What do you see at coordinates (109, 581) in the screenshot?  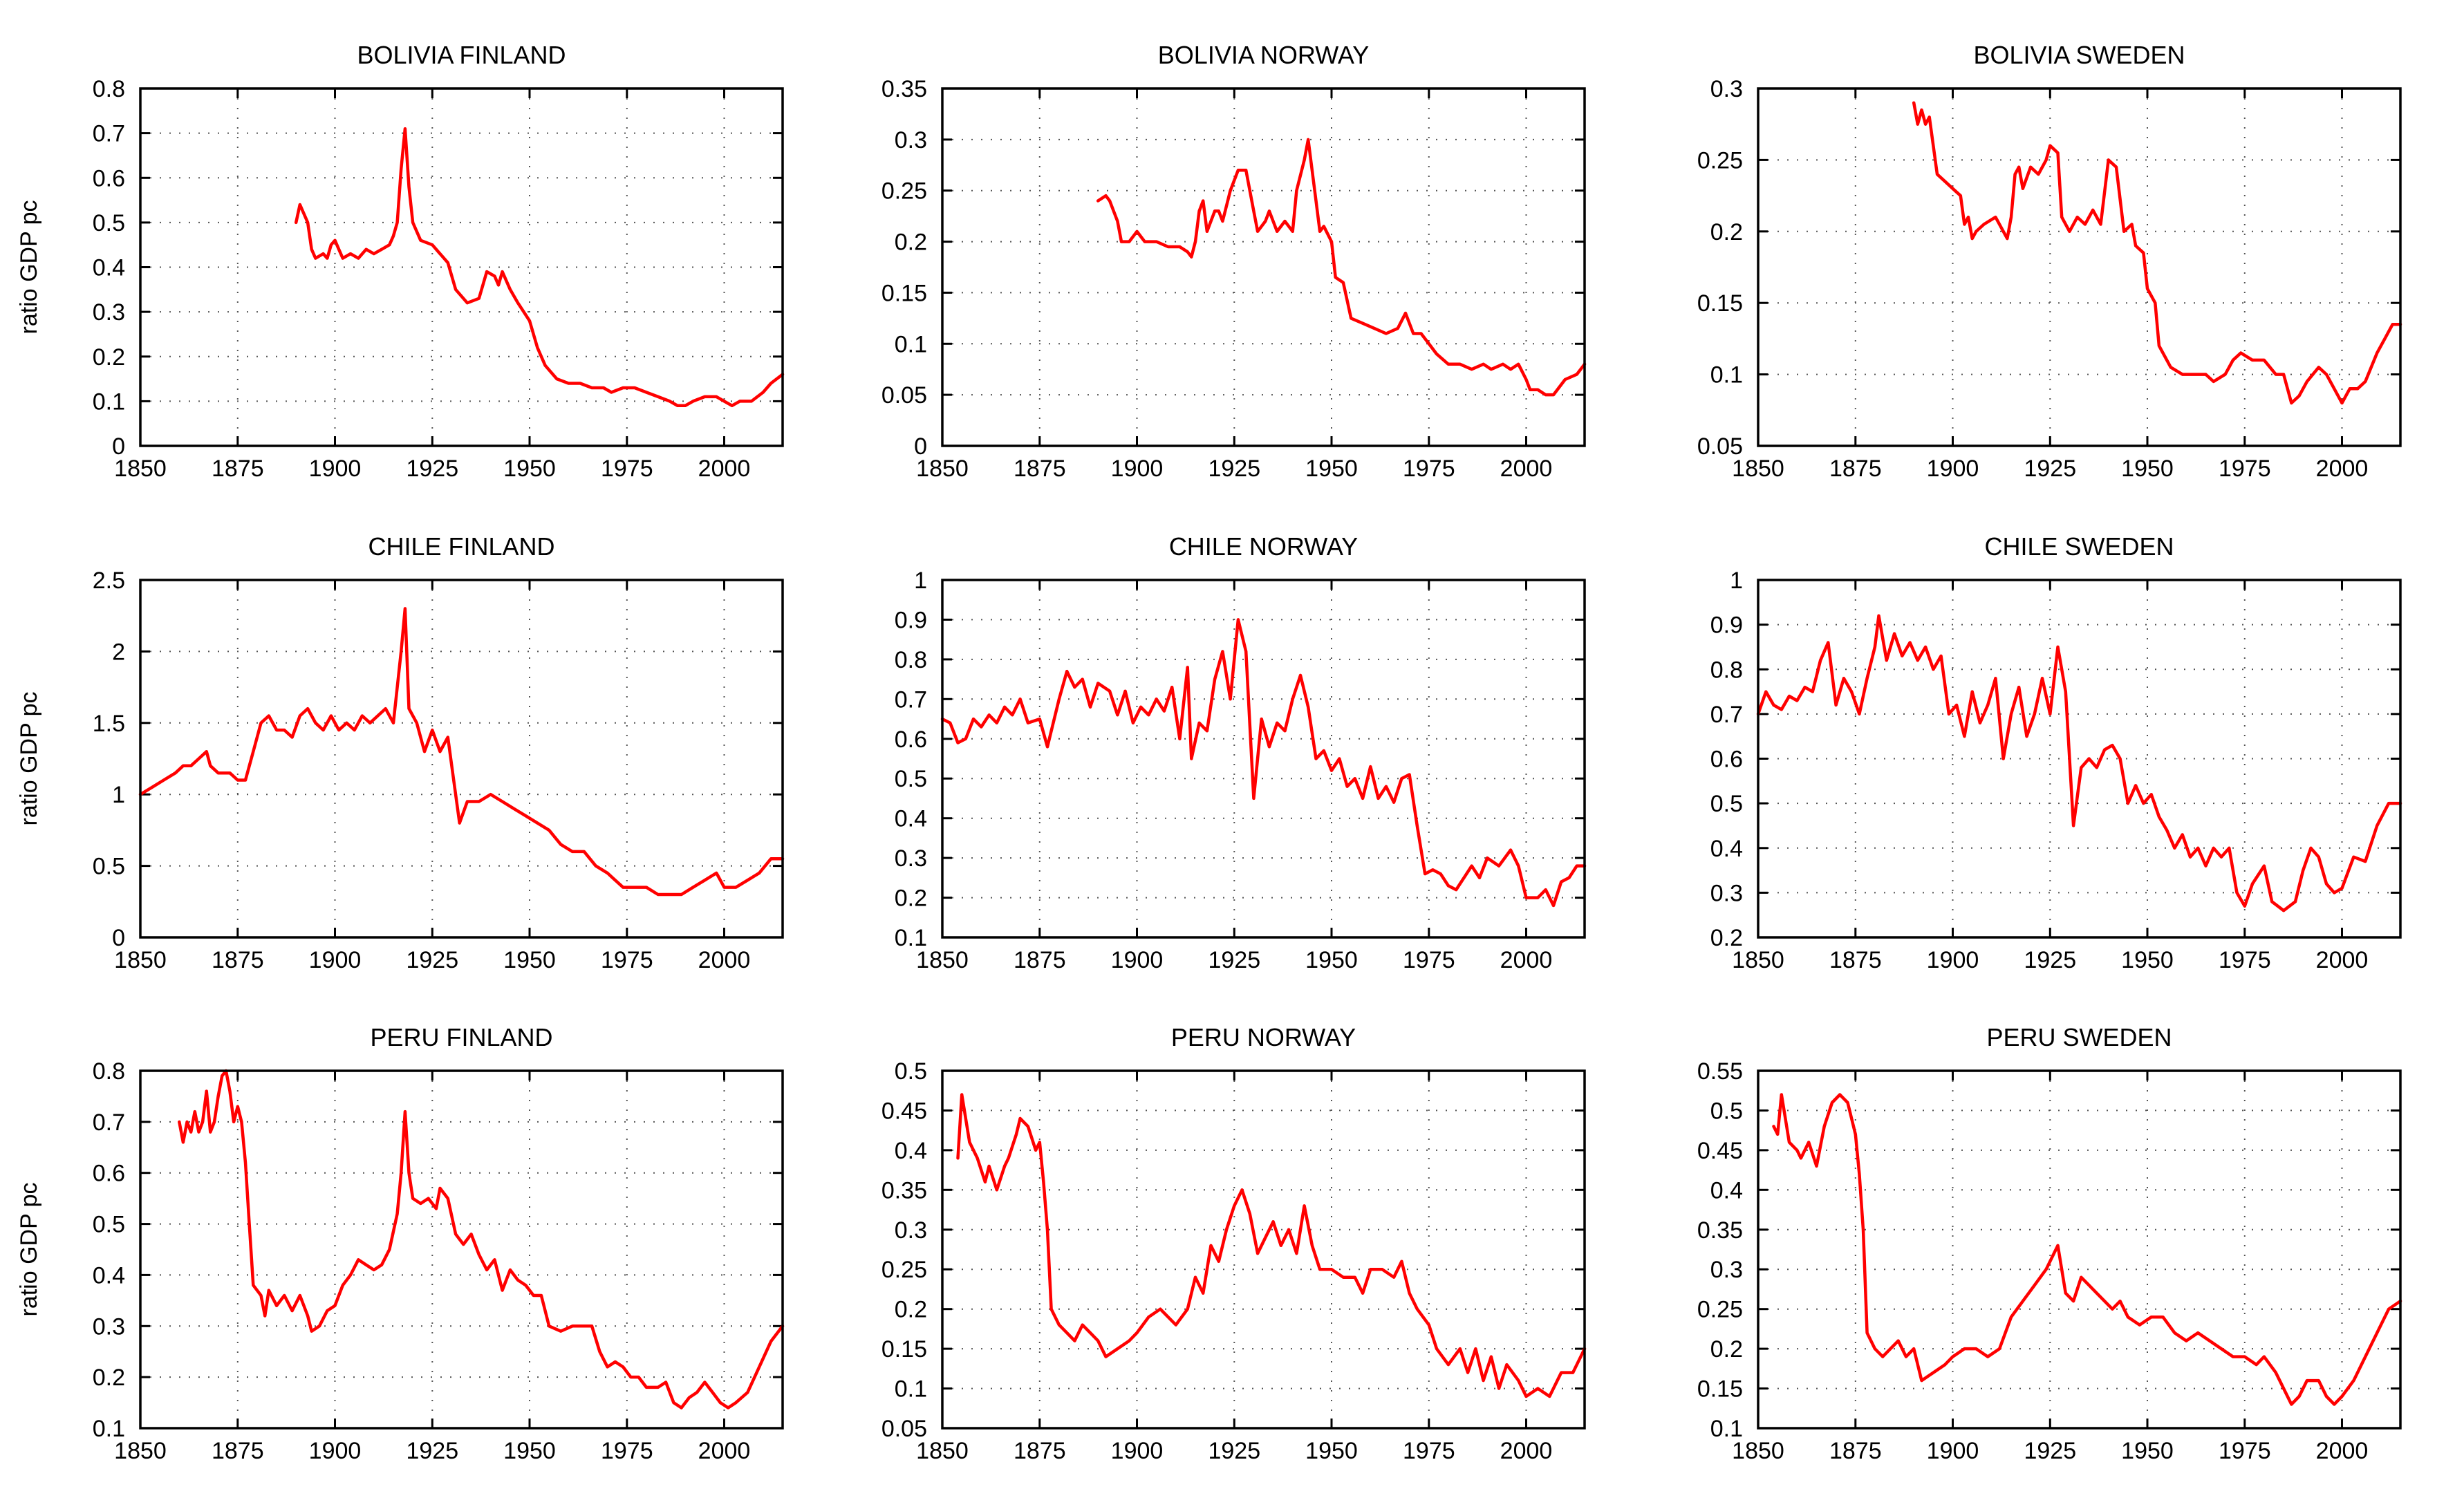 I see `y-tick-label: 2.5` at bounding box center [109, 581].